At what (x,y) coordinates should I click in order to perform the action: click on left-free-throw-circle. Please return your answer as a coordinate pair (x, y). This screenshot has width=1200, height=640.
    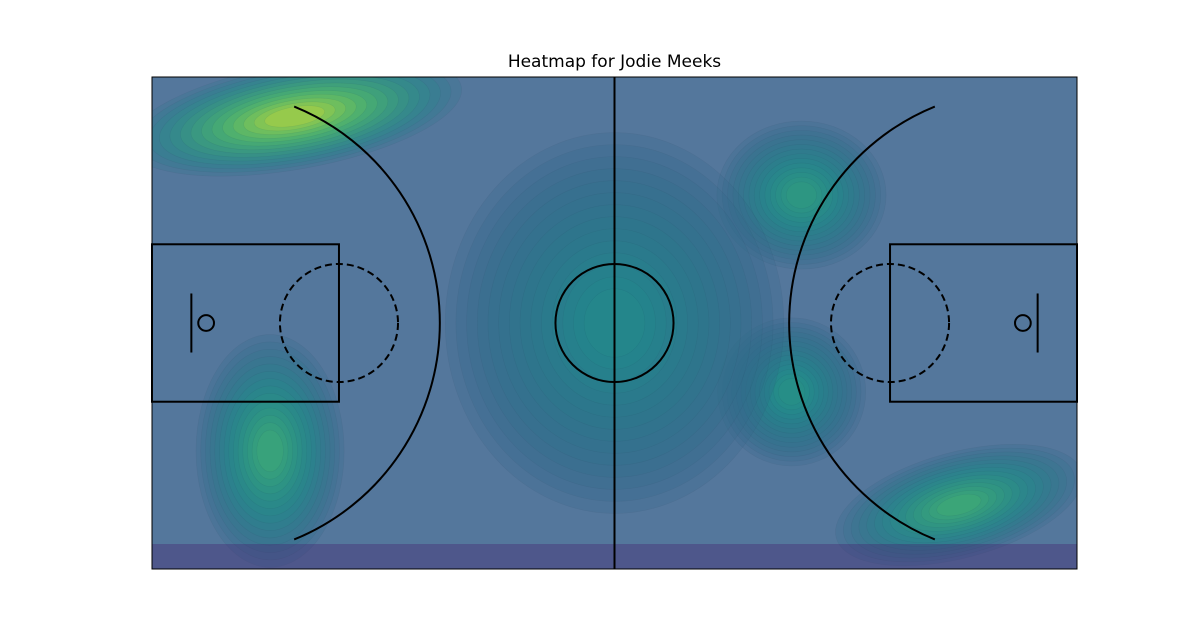
    Looking at the image, I should click on (339, 323).